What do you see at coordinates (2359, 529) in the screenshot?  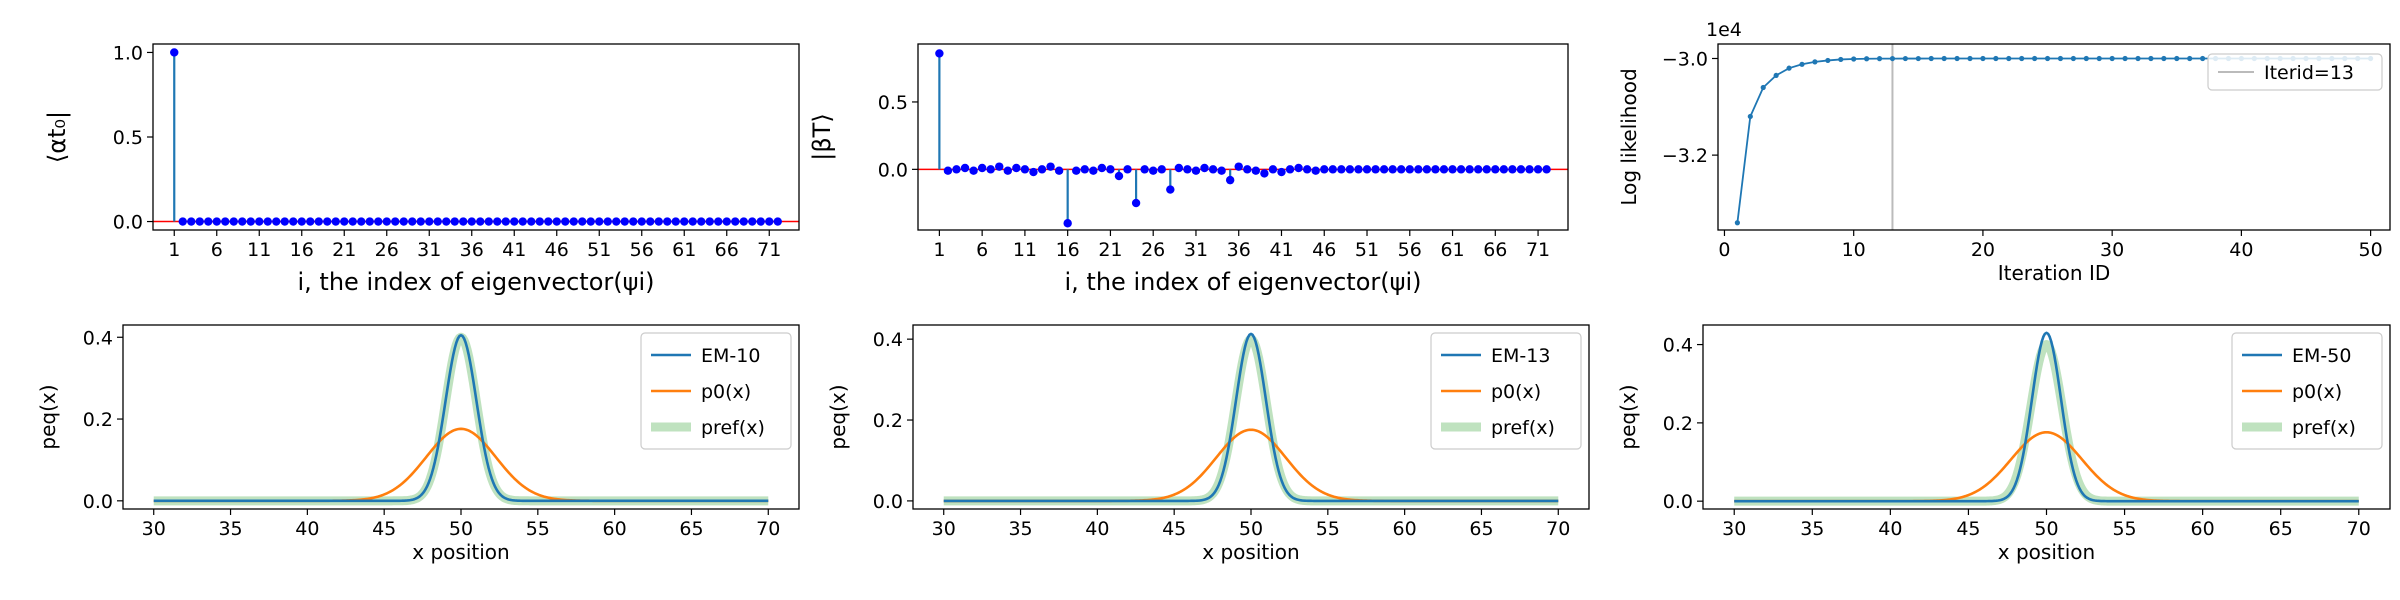 I see `x-tick-label: 70` at bounding box center [2359, 529].